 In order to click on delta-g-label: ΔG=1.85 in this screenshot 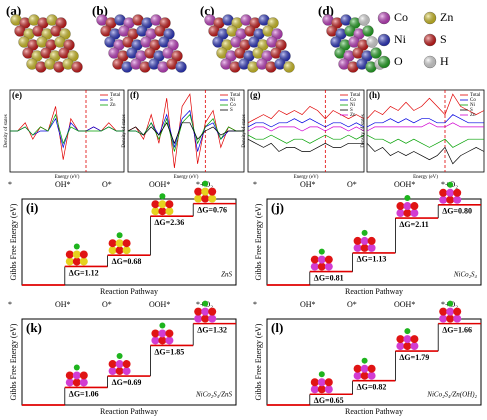, I will do `click(169, 351)`.